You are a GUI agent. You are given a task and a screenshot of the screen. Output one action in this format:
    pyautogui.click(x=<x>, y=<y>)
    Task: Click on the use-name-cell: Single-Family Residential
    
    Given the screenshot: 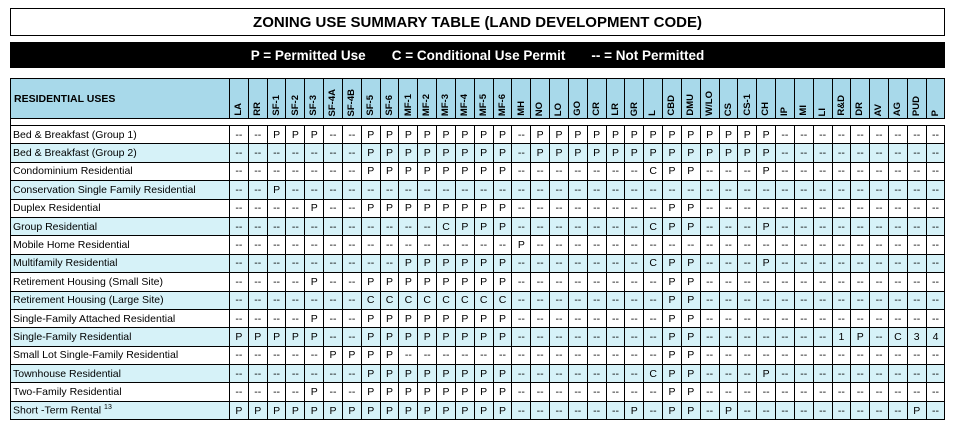 What is the action you would take?
    pyautogui.click(x=120, y=337)
    